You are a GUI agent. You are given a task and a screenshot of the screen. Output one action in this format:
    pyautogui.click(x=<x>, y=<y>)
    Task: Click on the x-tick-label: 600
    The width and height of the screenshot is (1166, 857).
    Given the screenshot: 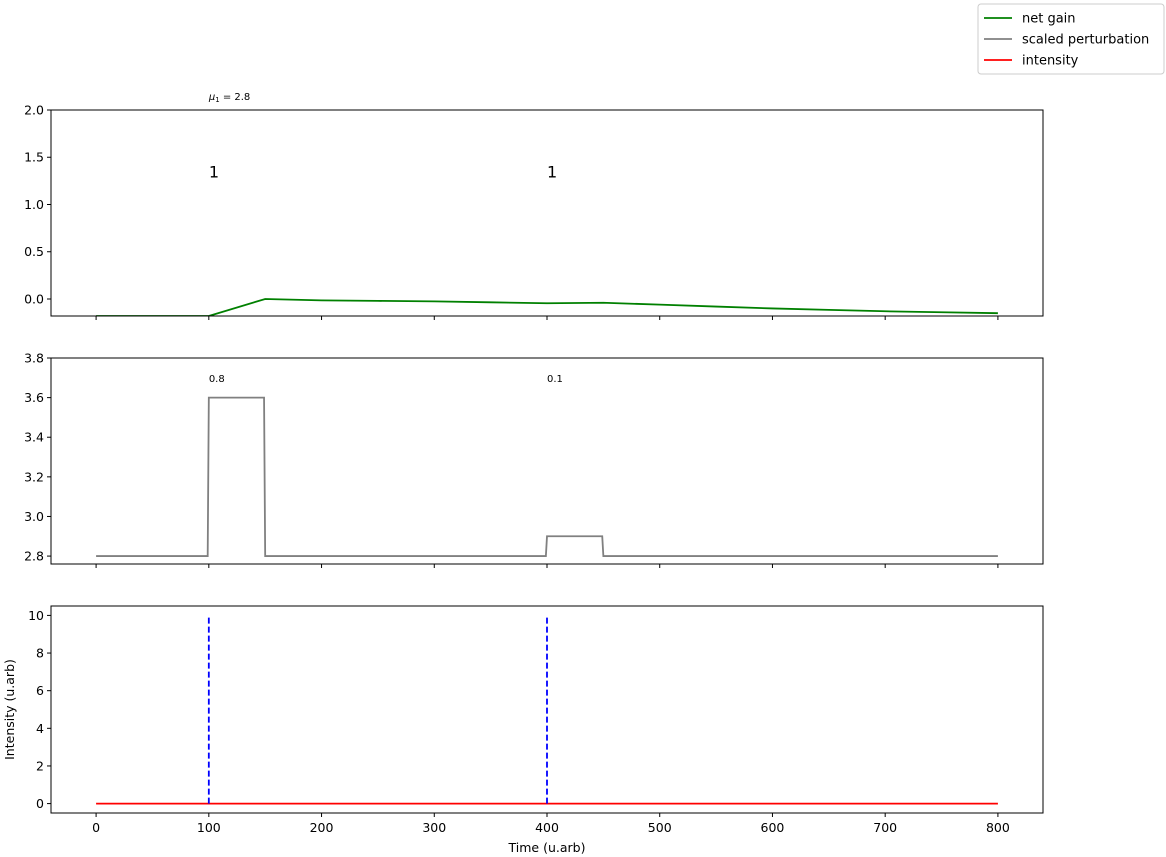 What is the action you would take?
    pyautogui.click(x=773, y=827)
    